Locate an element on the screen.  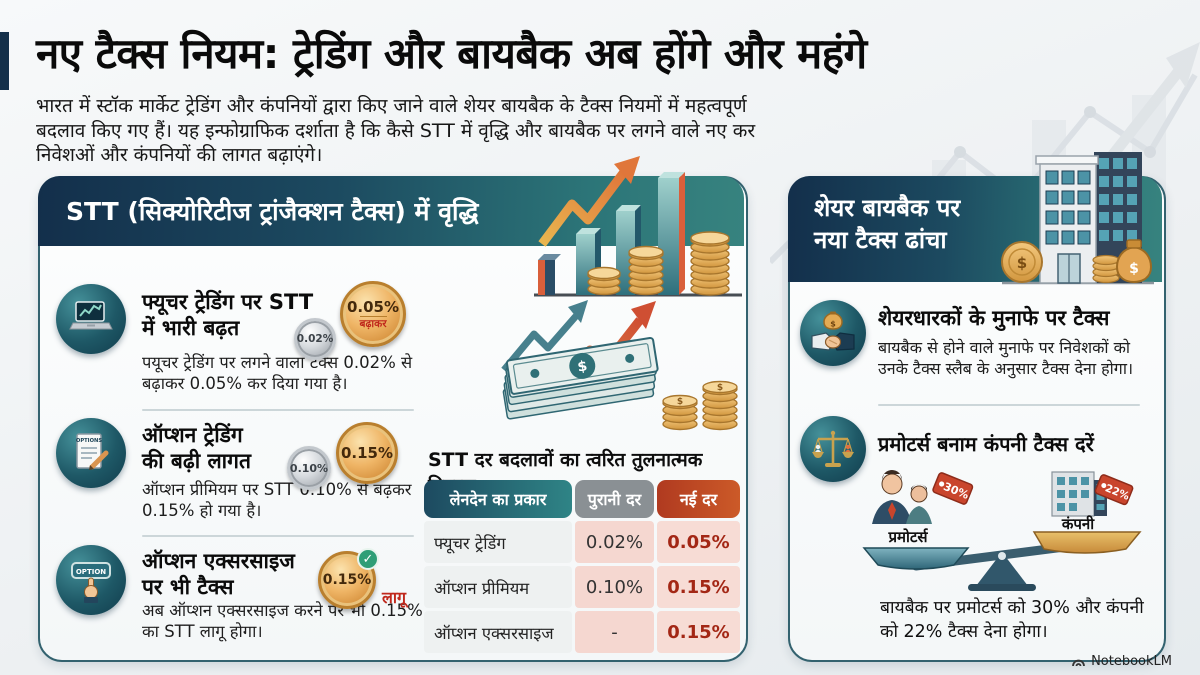
item1-new-rate-coin: 0.05% बढ़ाकर is located at coordinates (373, 314).